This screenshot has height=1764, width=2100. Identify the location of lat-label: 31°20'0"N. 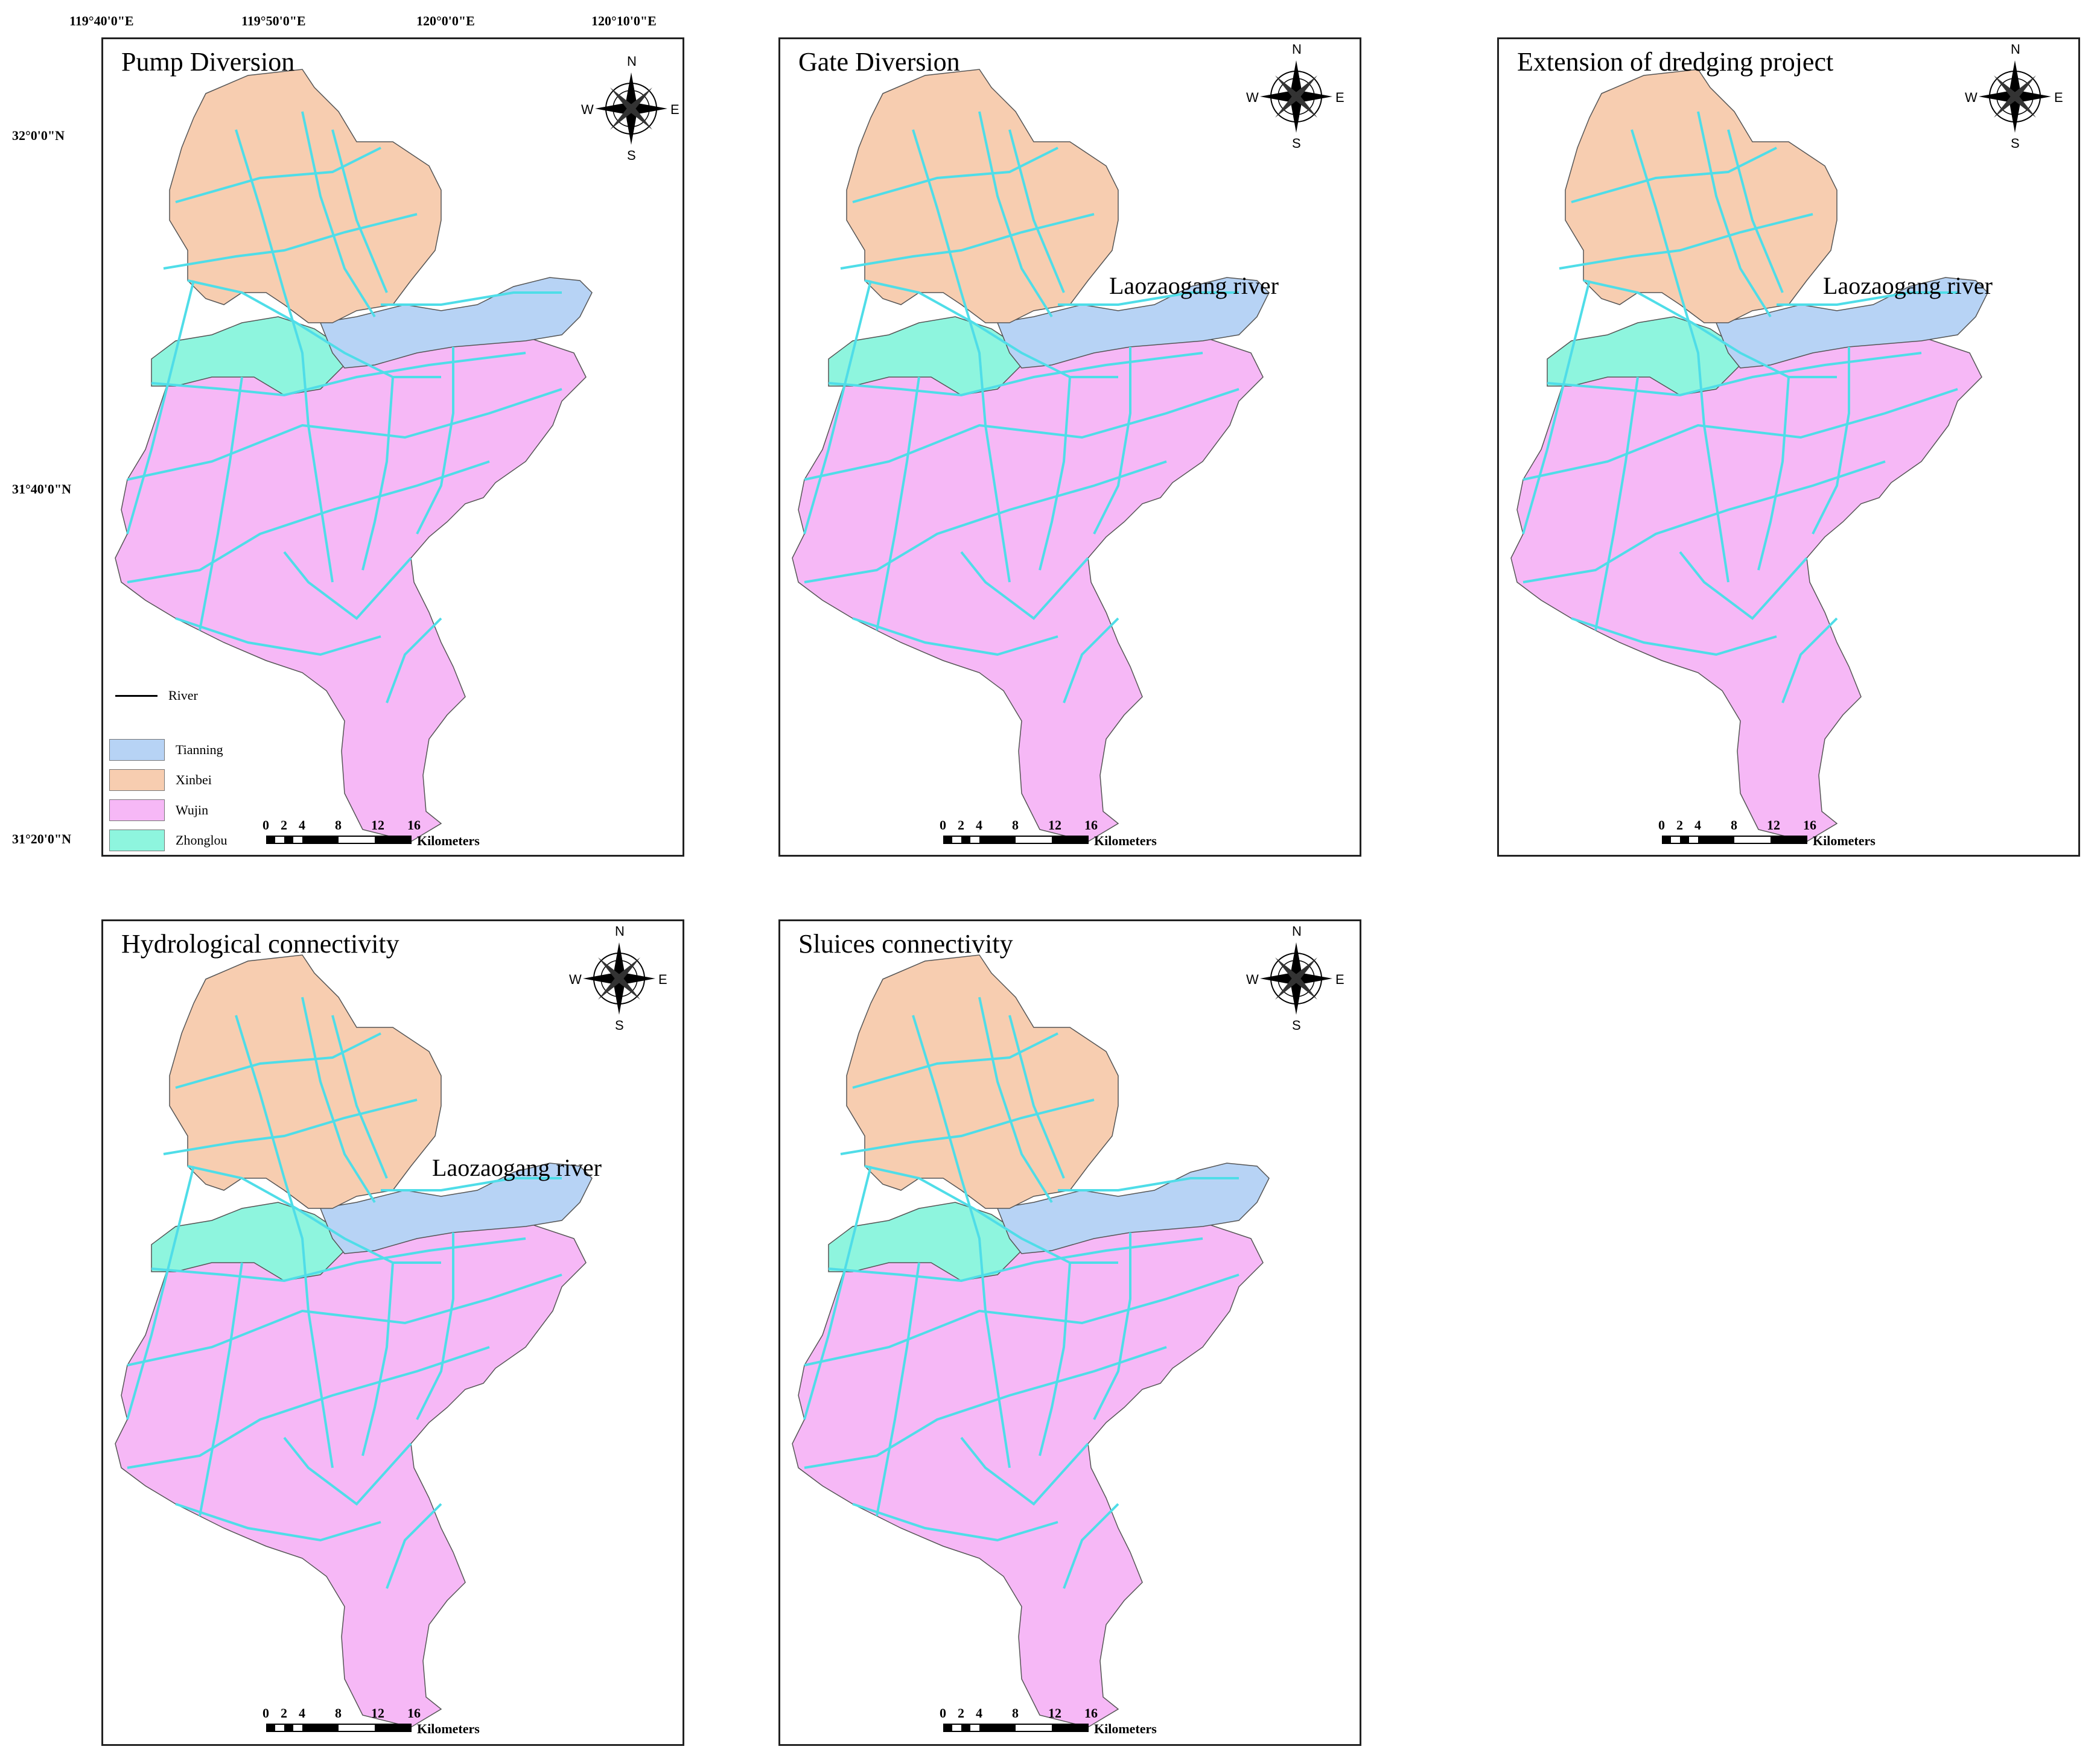
(42, 838).